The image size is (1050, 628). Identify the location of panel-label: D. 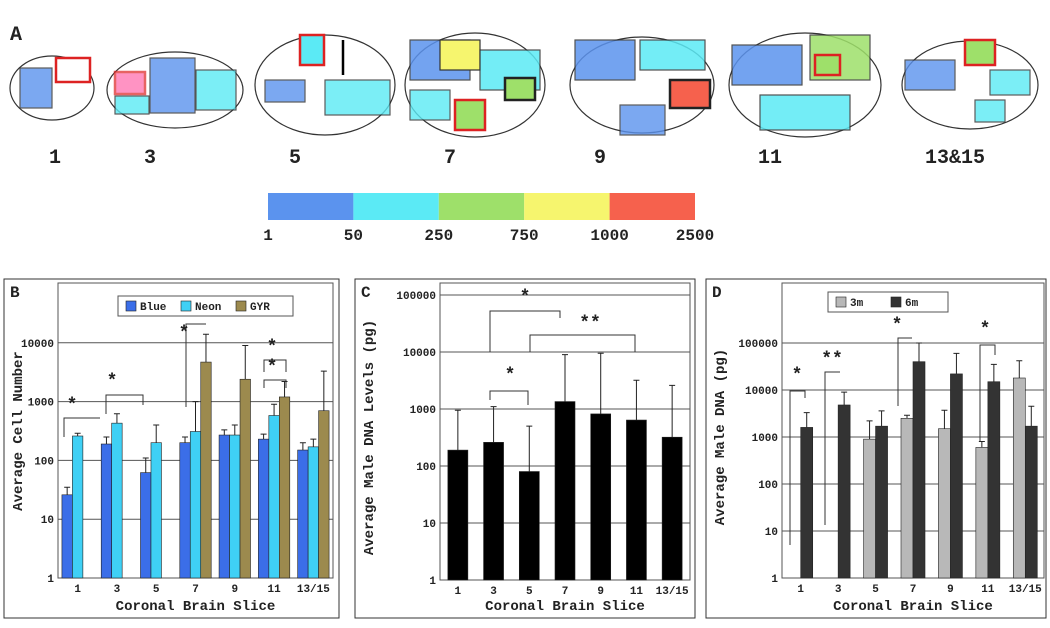
(717, 293).